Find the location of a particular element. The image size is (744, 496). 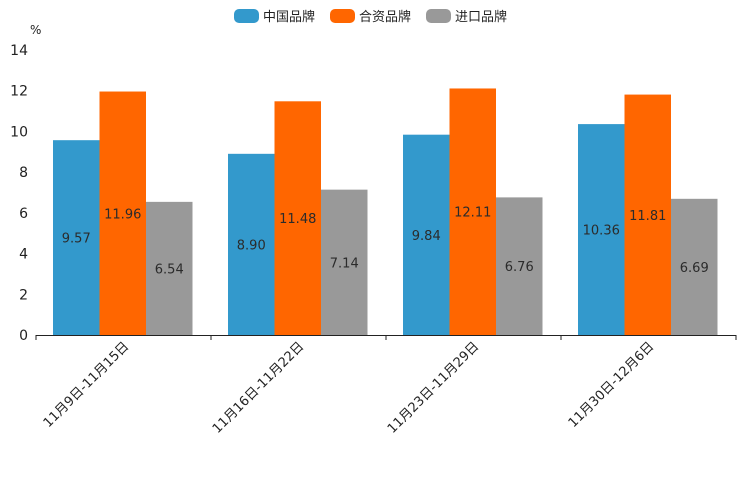

x-category-label: 11月9日-11月15日 is located at coordinates (87, 385).